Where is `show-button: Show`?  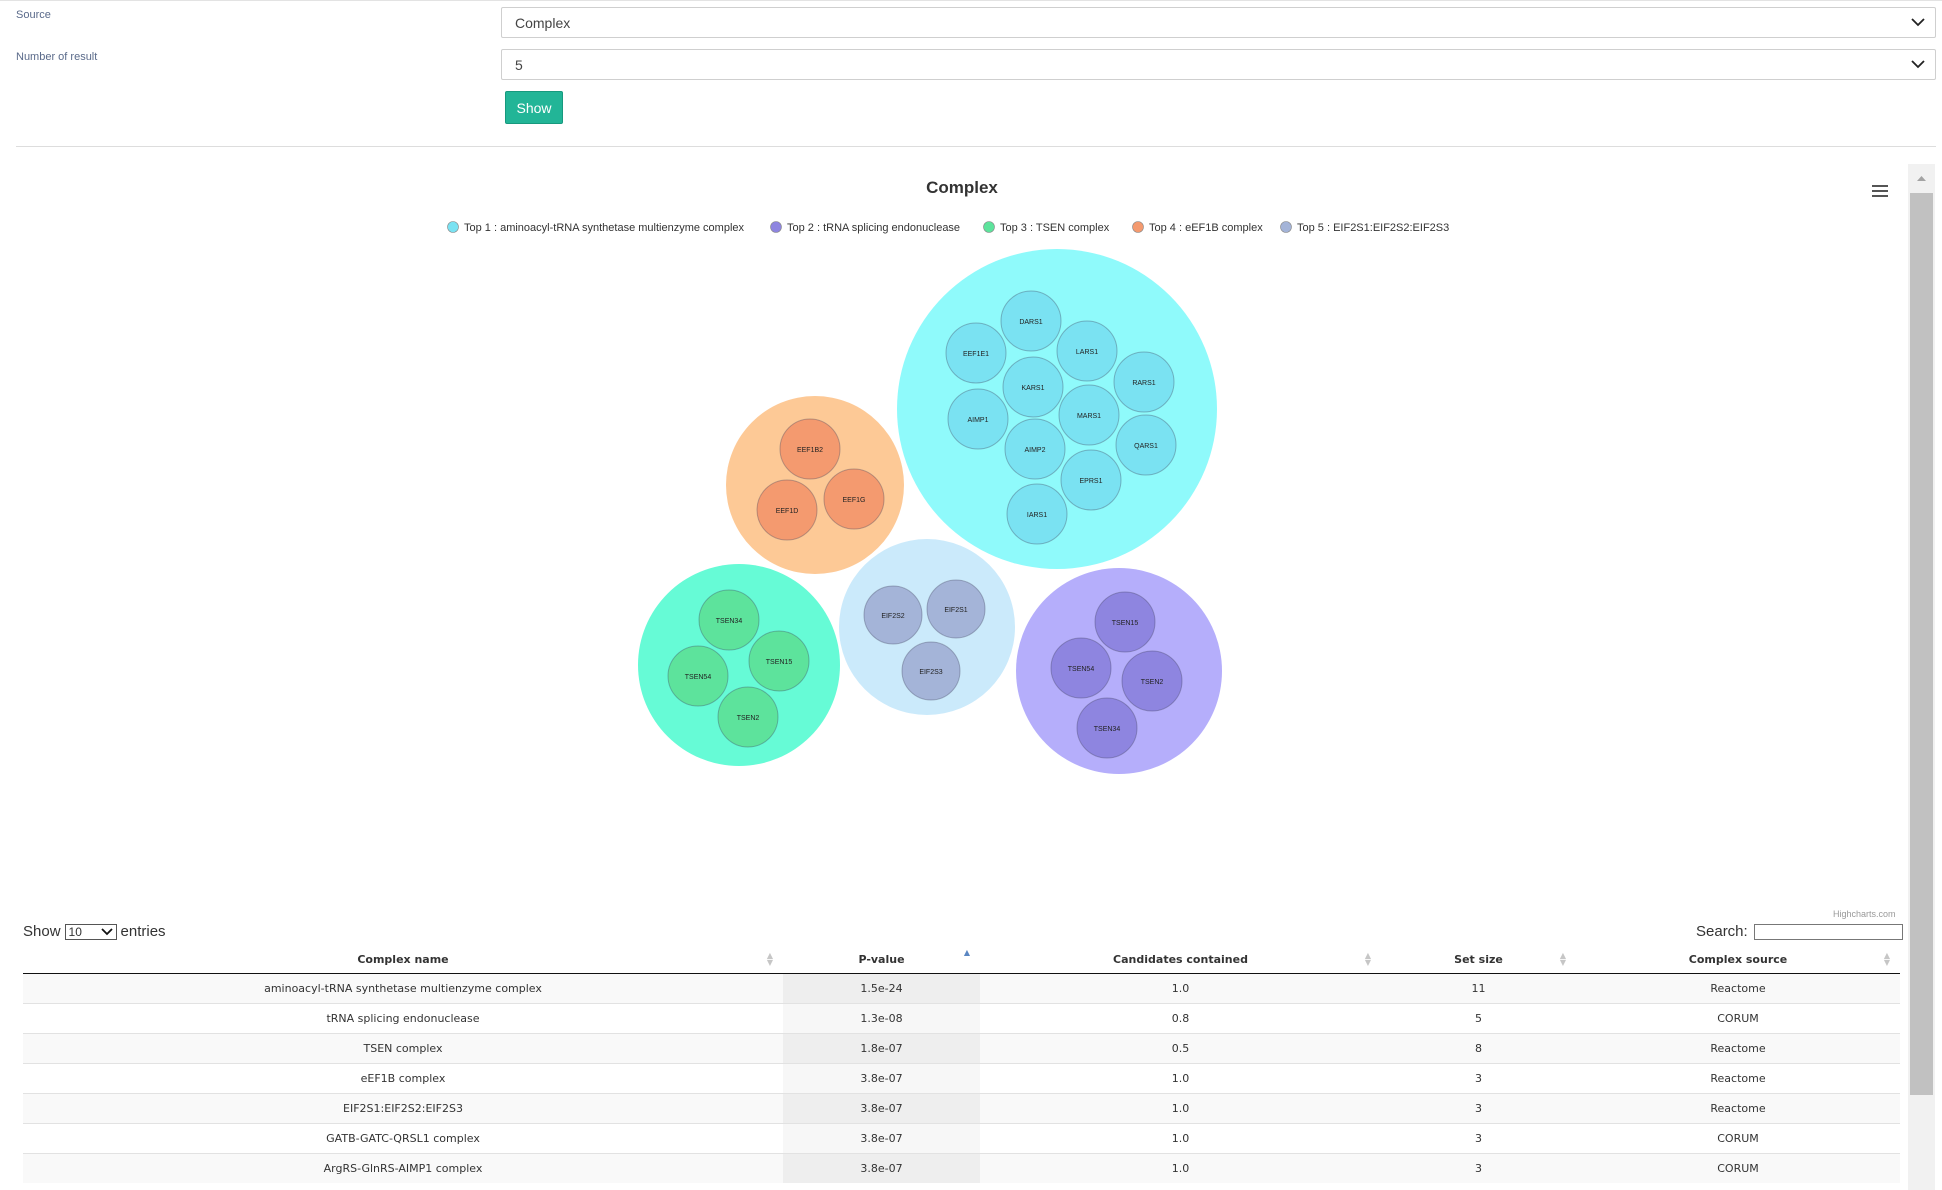
show-button: Show is located at coordinates (534, 107).